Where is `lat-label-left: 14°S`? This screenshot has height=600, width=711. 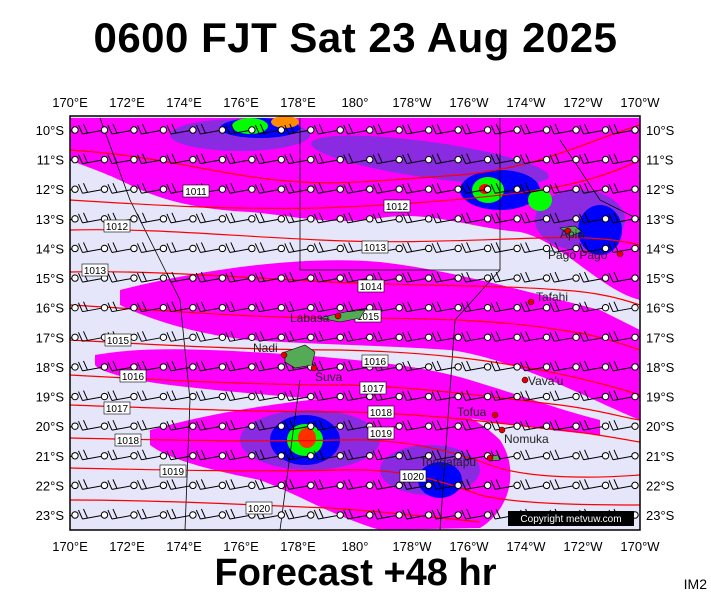
lat-label-left: 14°S is located at coordinates (50, 248).